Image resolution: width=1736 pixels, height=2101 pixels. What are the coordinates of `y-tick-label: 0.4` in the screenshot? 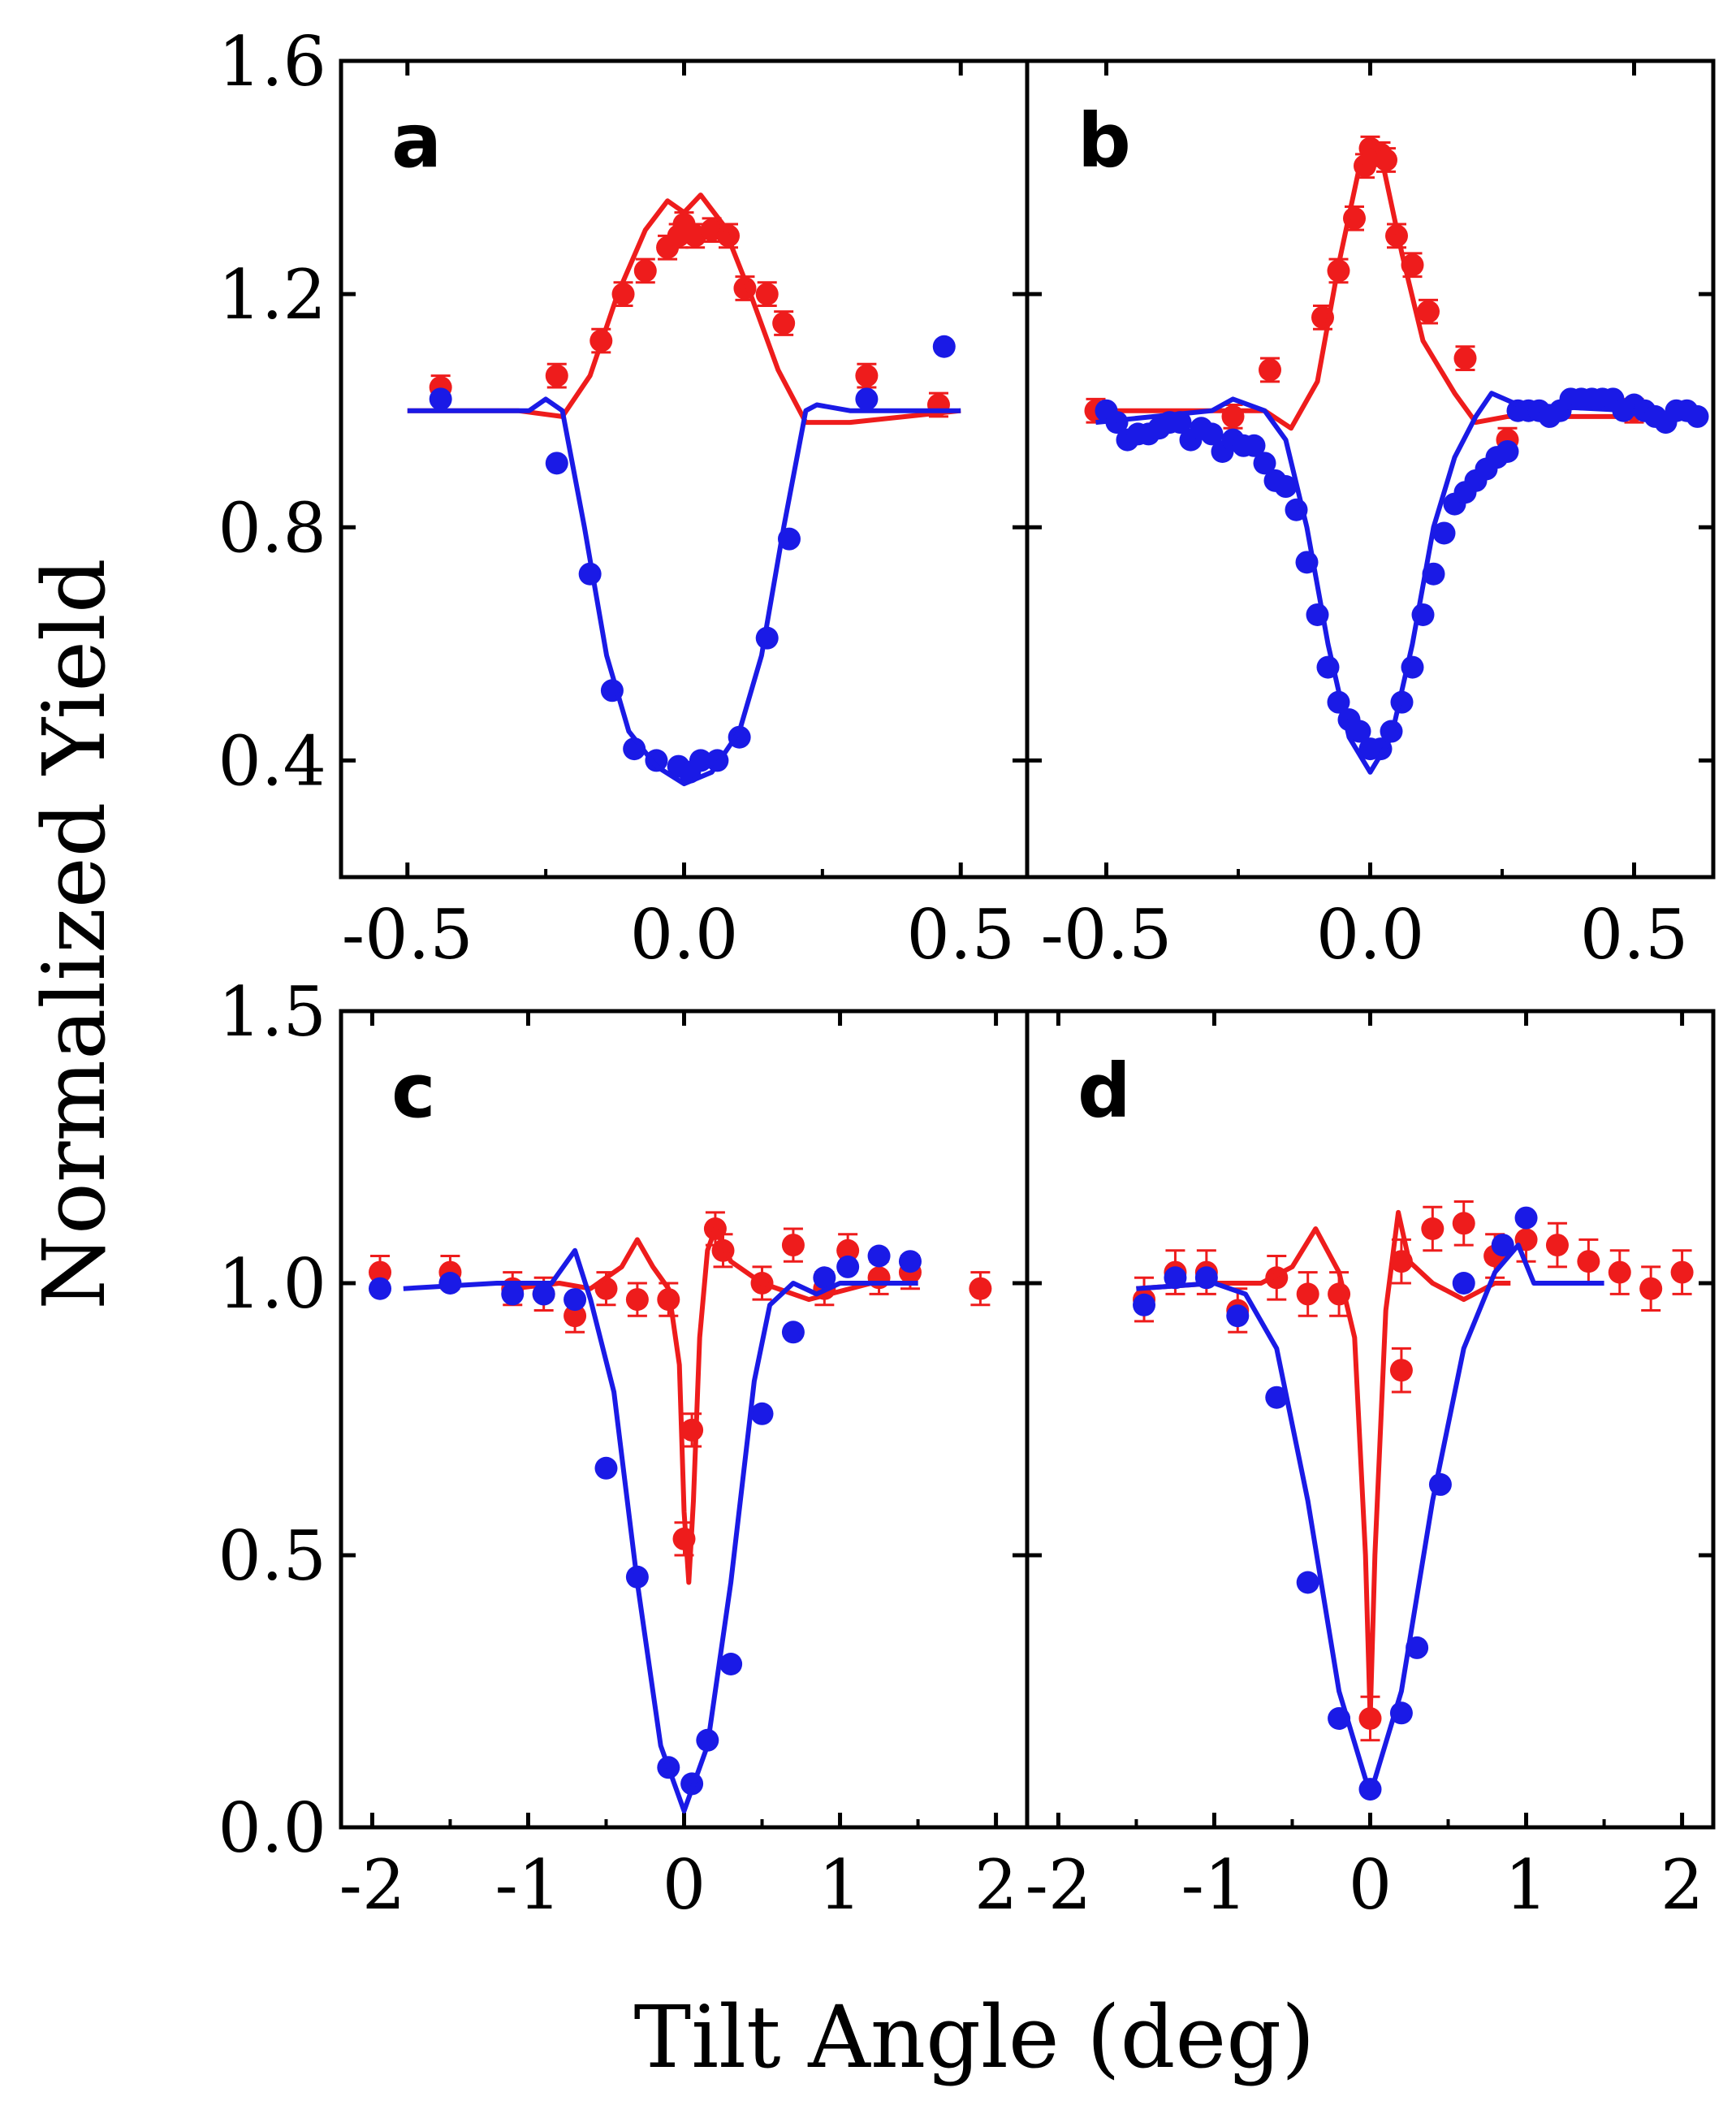 It's located at (272, 761).